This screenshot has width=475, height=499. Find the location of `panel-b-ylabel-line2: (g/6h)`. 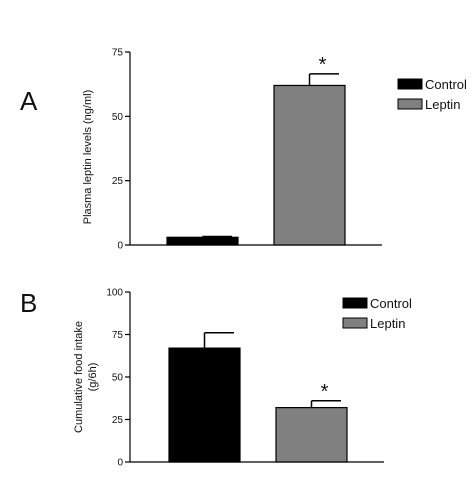

panel-b-ylabel-line2: (g/6h) is located at coordinates (93, 377).